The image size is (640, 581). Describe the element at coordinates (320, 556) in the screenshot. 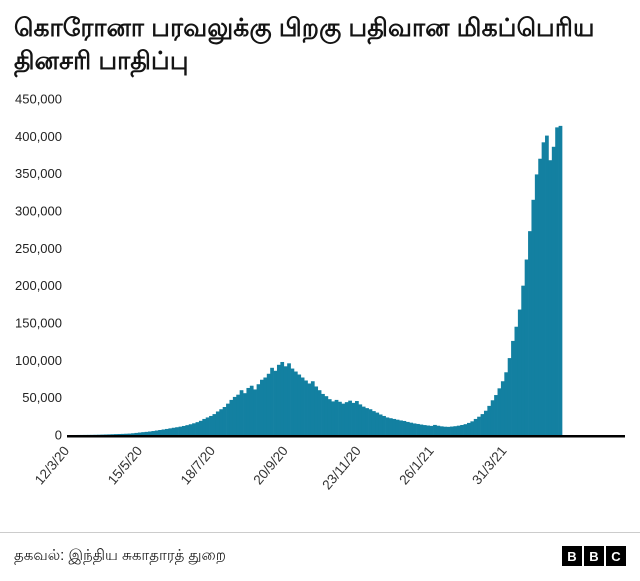

I see `footer: தகவல்: இந்திய சுகாதாரத் துறை B B C` at that location.